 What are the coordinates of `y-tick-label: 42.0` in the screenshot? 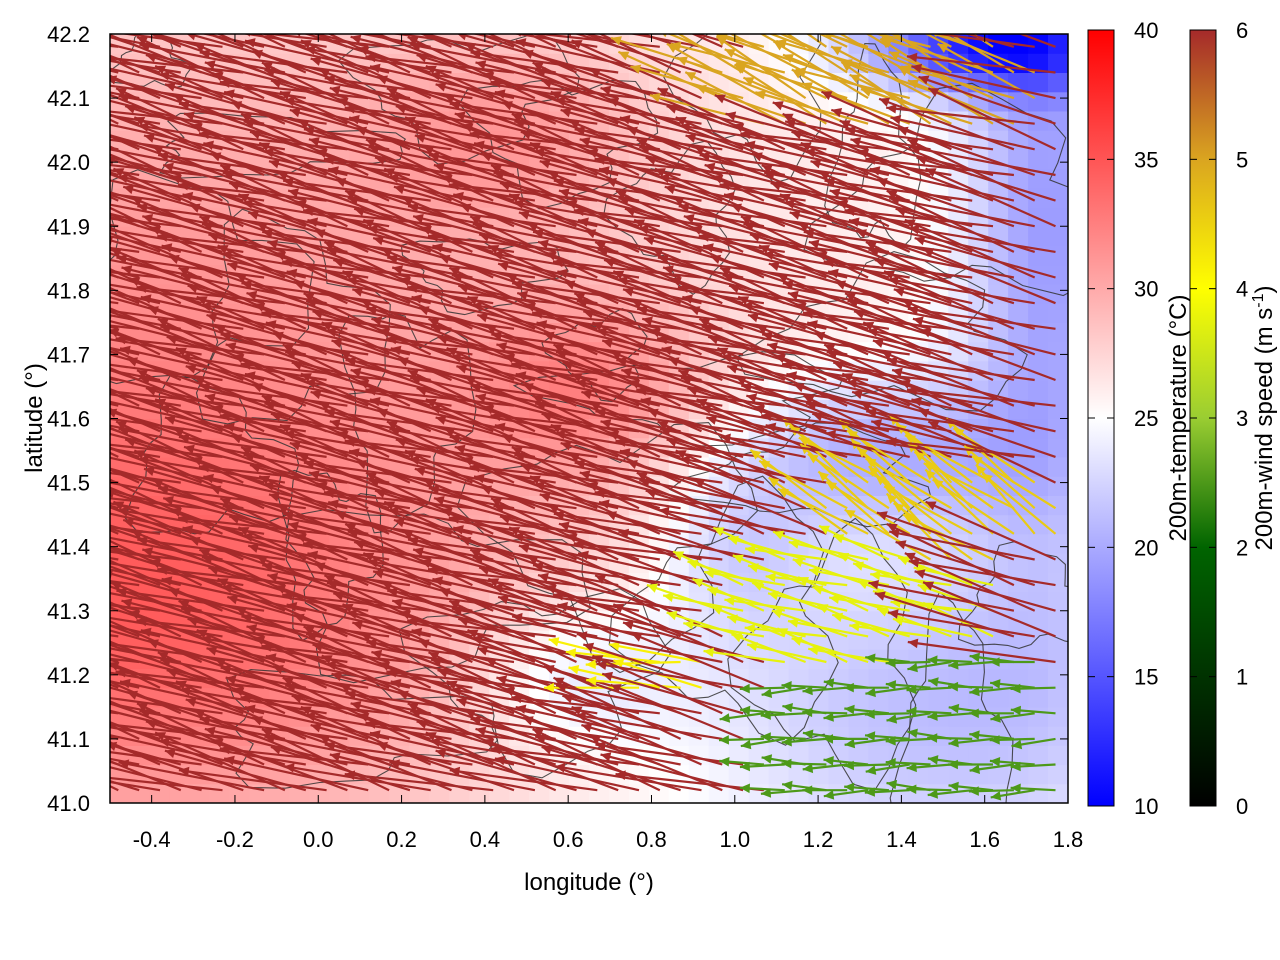 It's located at (68, 162).